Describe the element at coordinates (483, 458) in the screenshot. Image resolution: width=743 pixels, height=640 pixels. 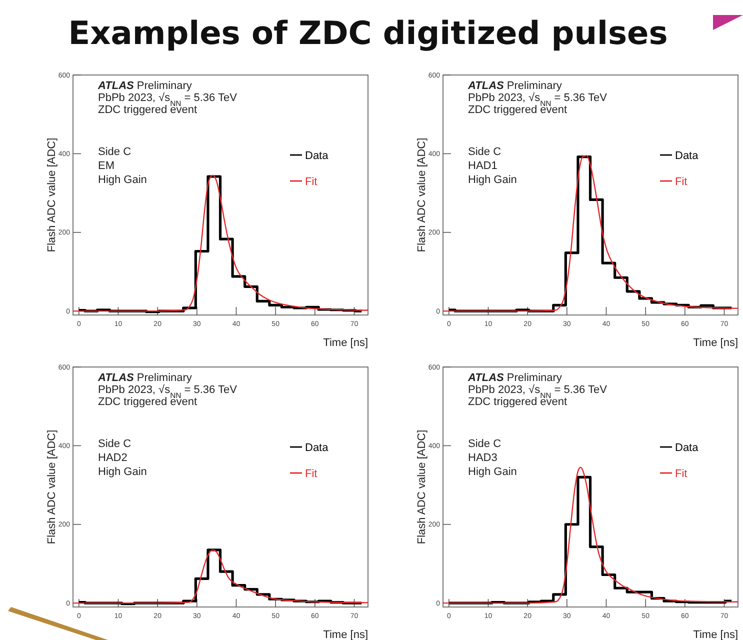
I see `annotation: HAD3` at that location.